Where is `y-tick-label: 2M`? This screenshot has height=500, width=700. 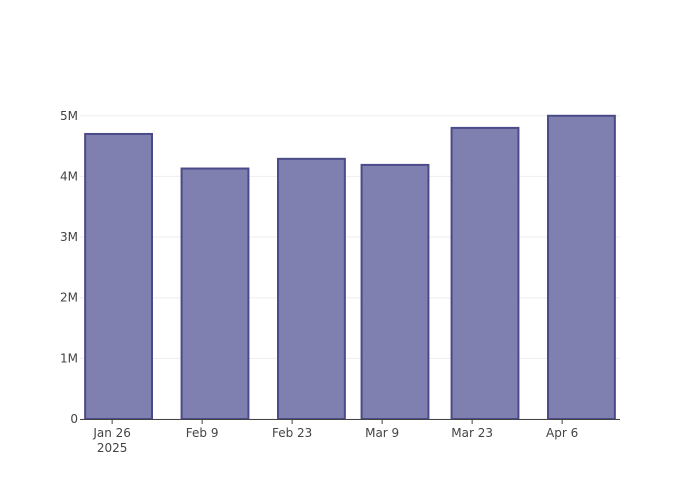 y-tick-label: 2M is located at coordinates (69, 298).